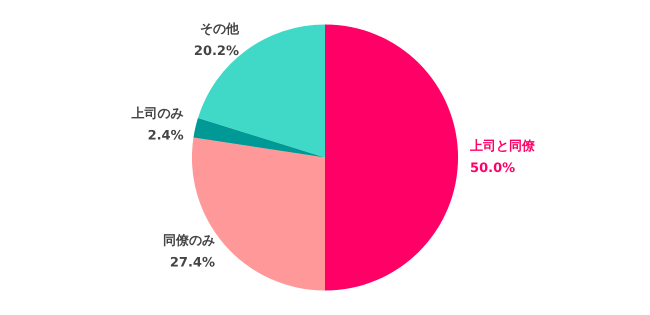  I want to click on data-label: 27.4%, so click(192, 263).